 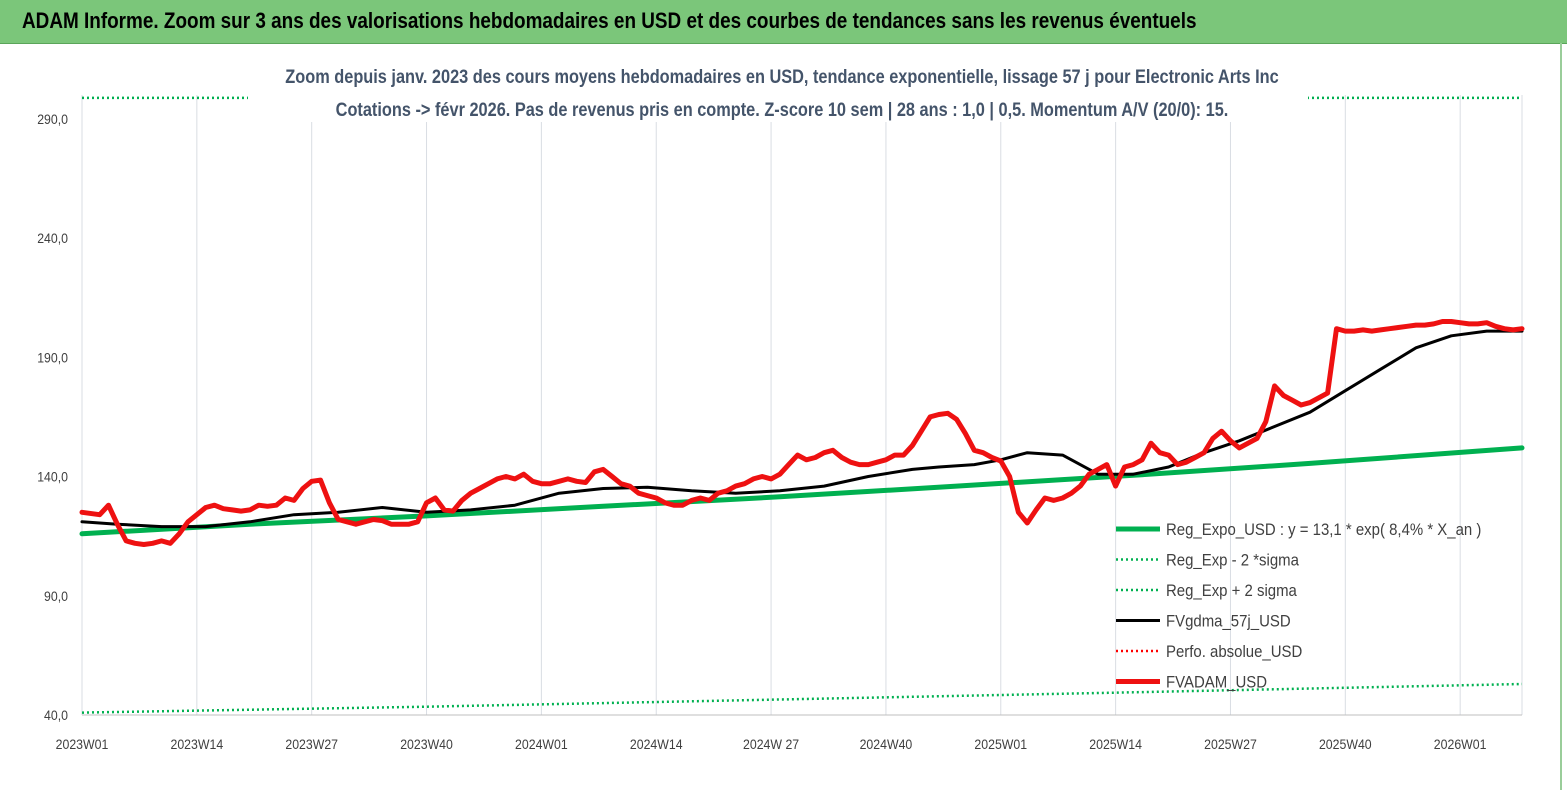 I want to click on legend-label: FVADAM_USD, so click(x=1216, y=683).